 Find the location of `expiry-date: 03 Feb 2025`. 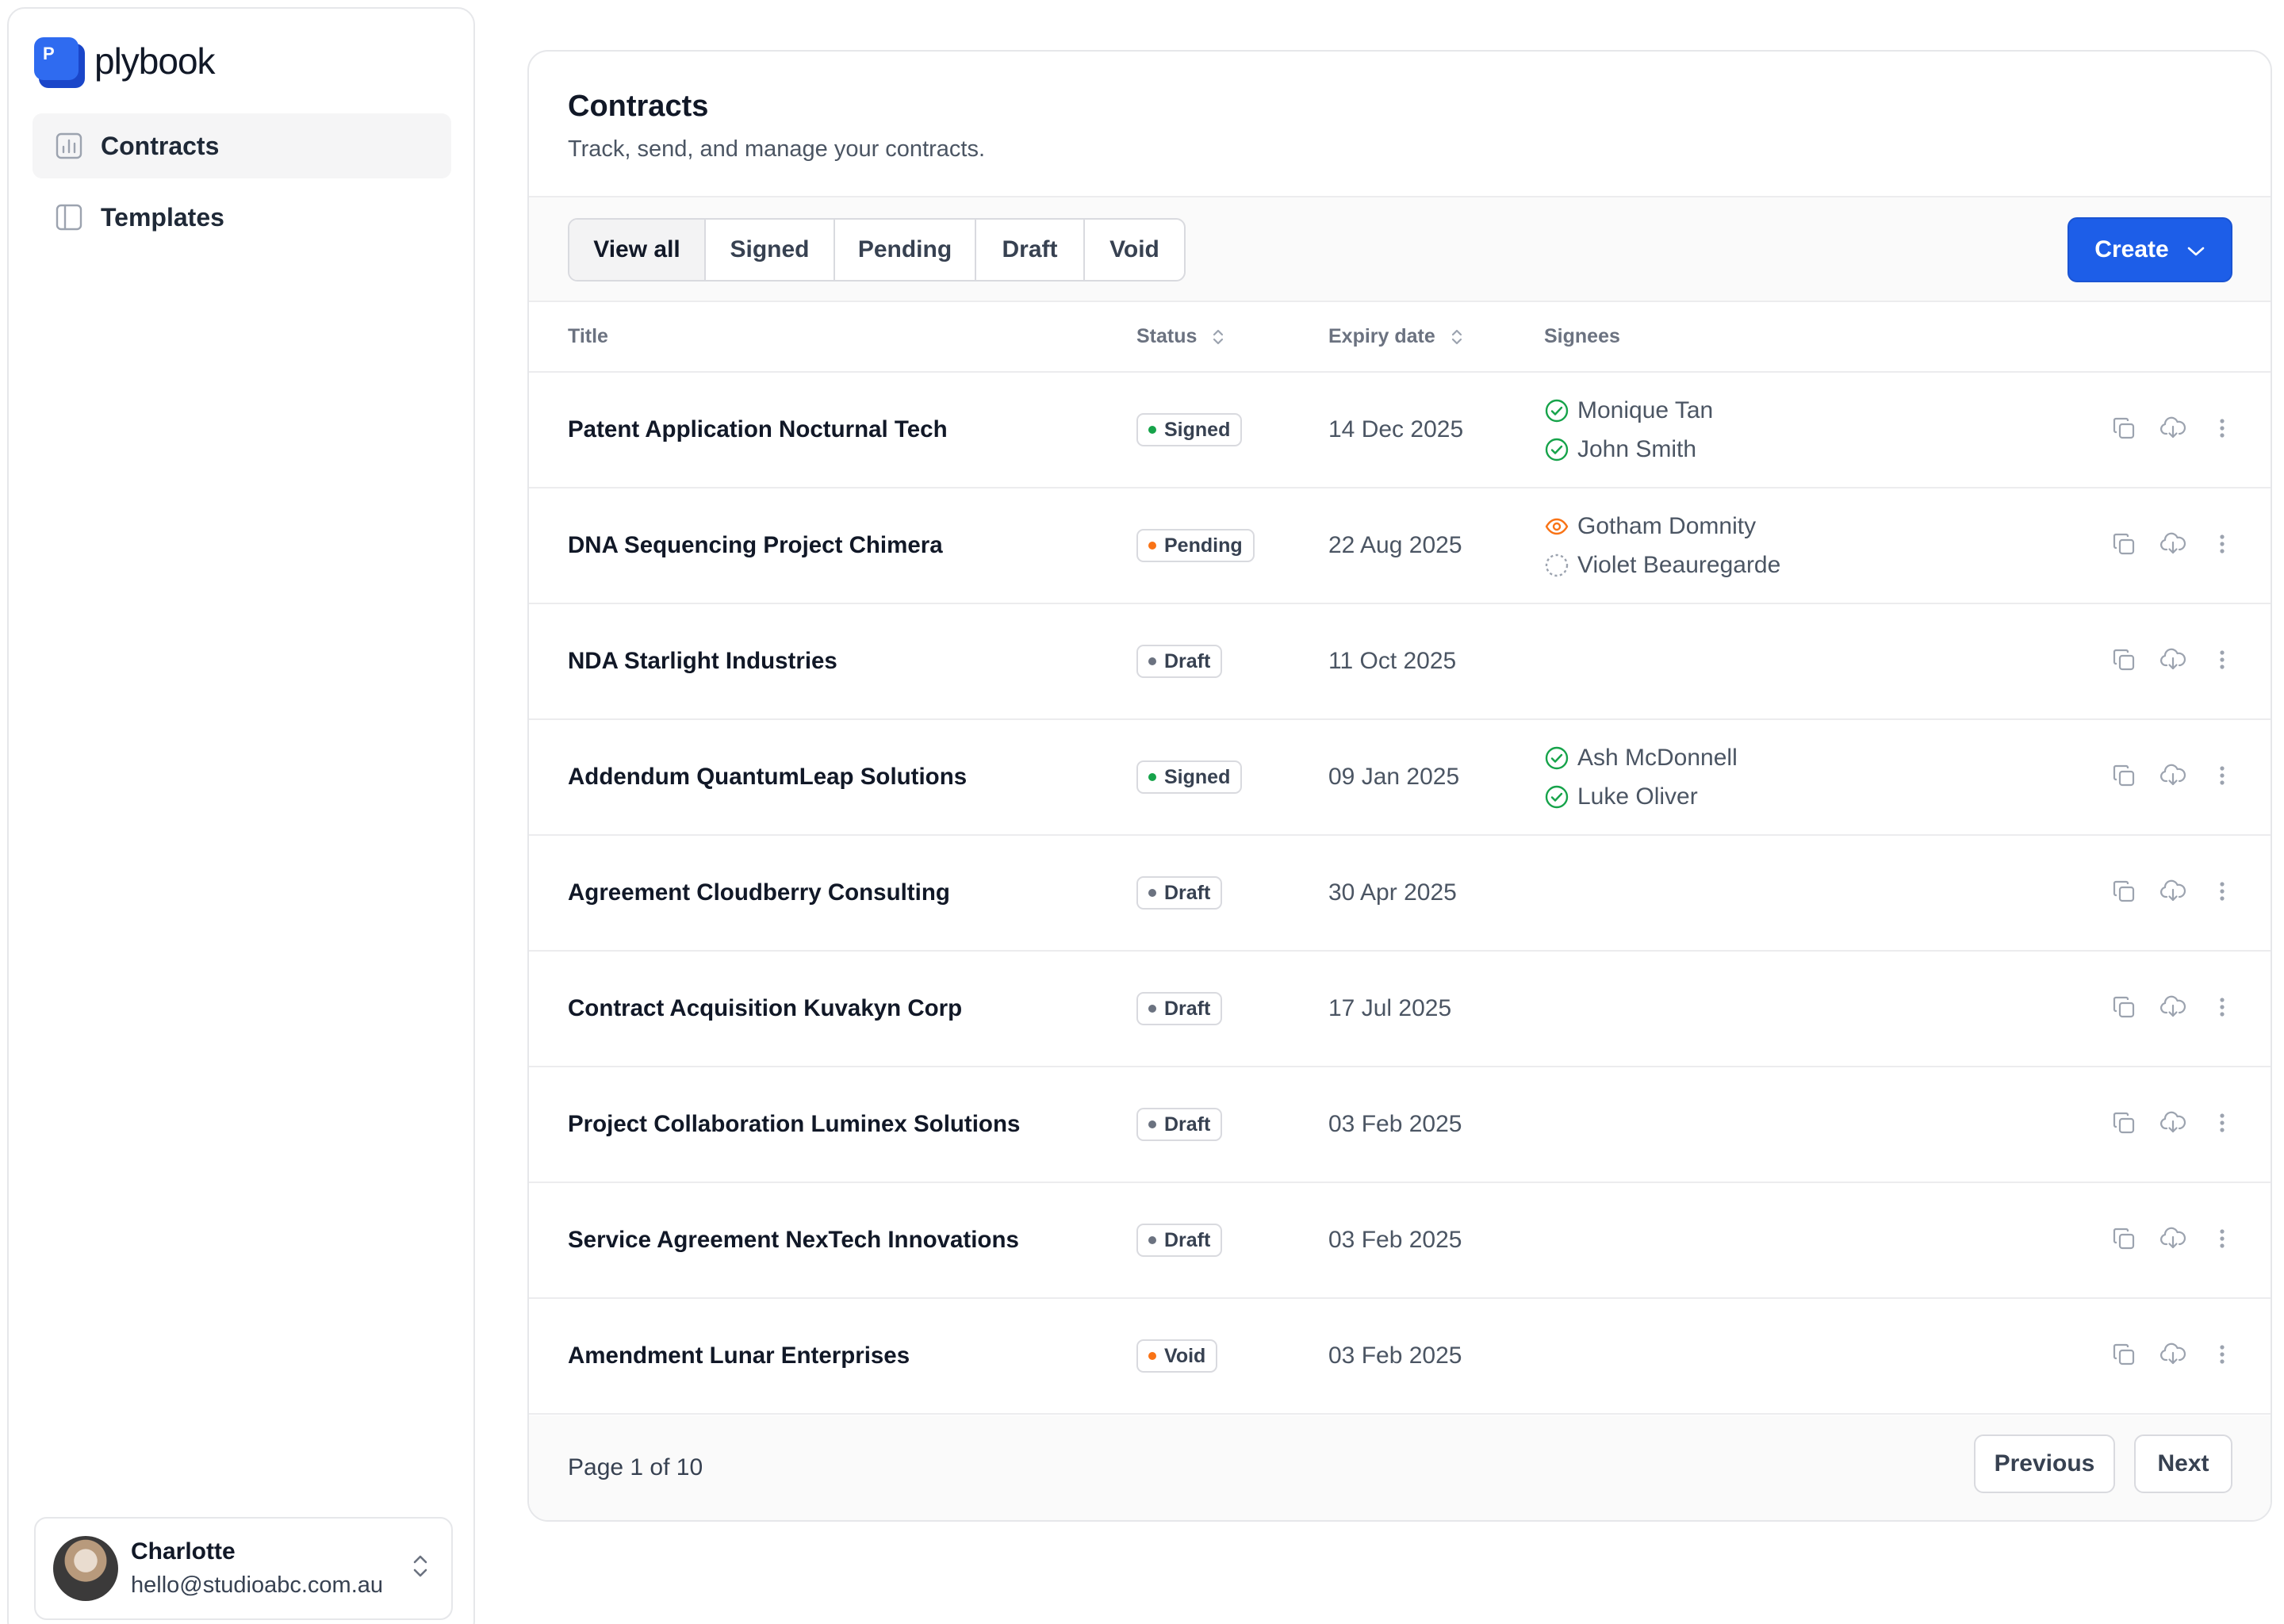

expiry-date: 03 Feb 2025 is located at coordinates (1395, 1355).